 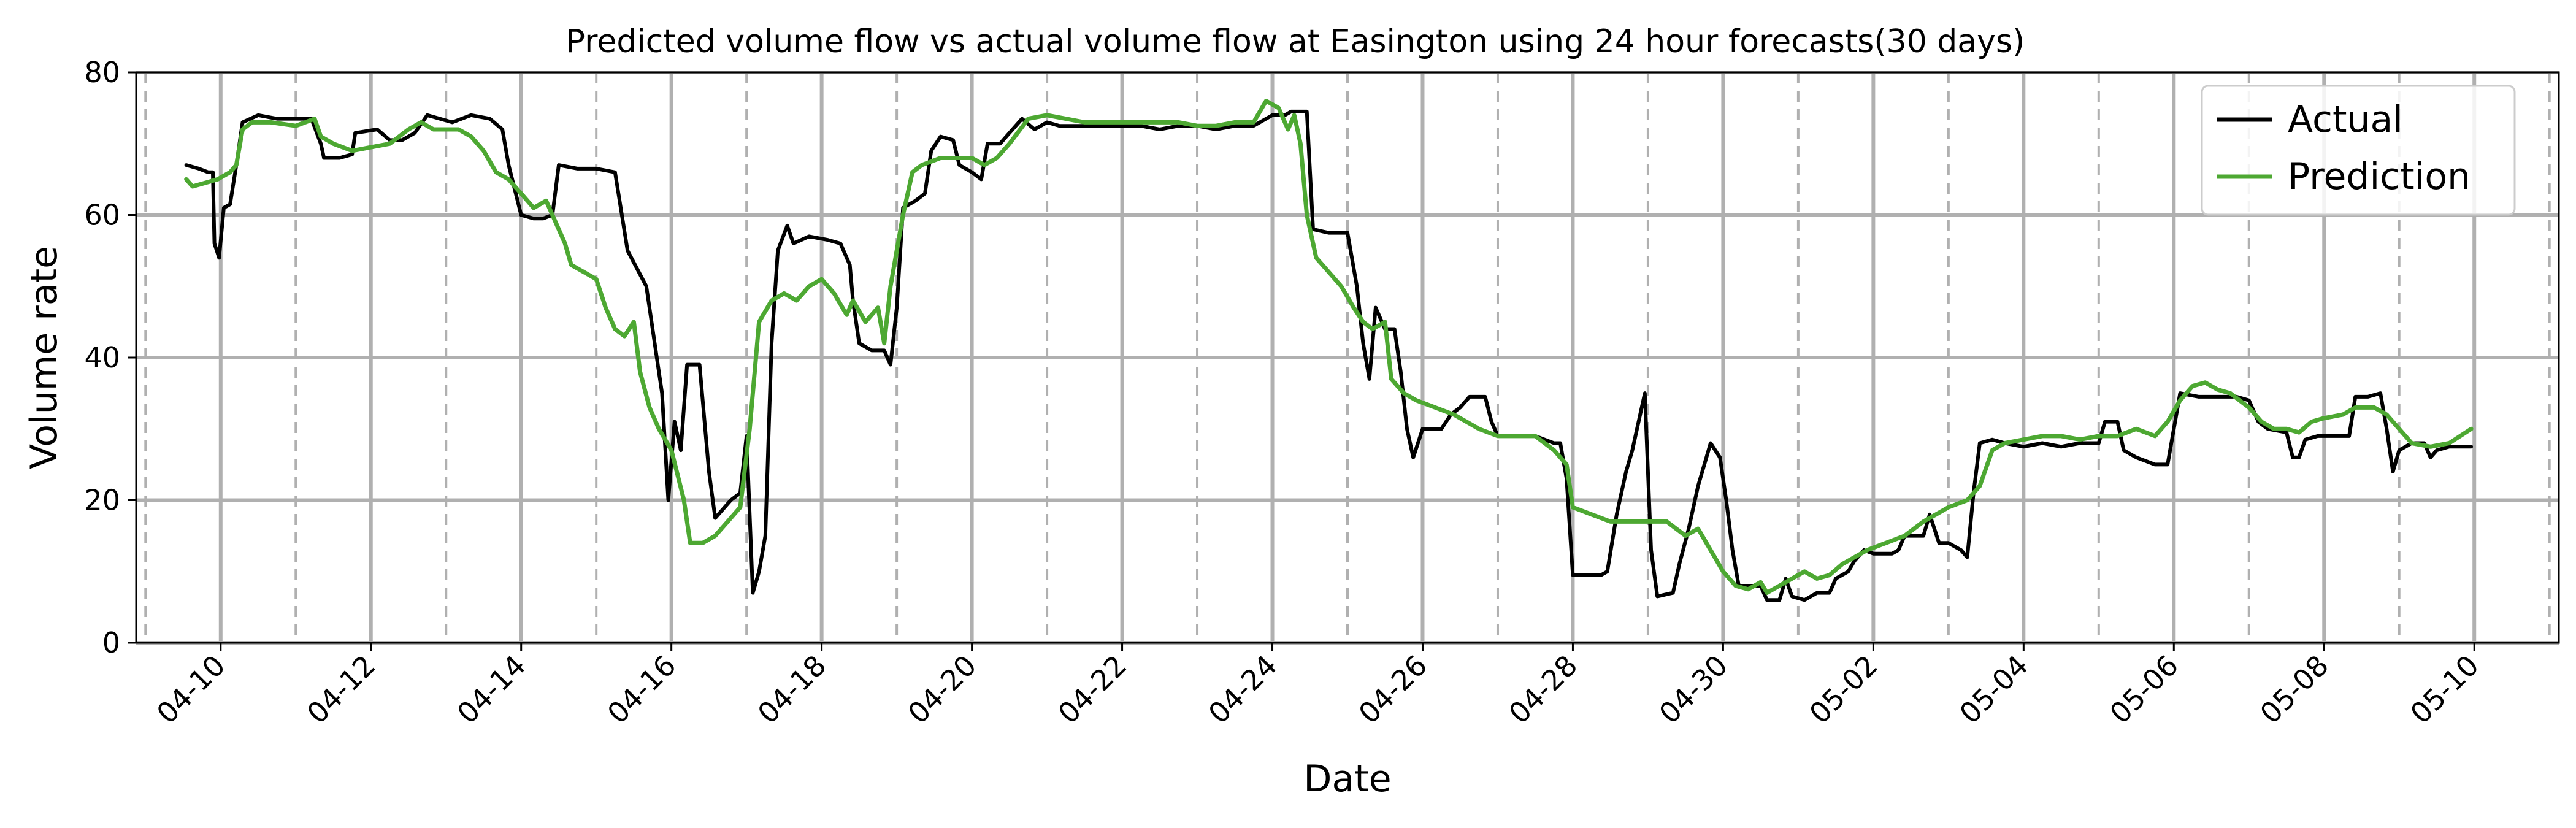 I want to click on x-axis-label: Date, so click(x=1347, y=778).